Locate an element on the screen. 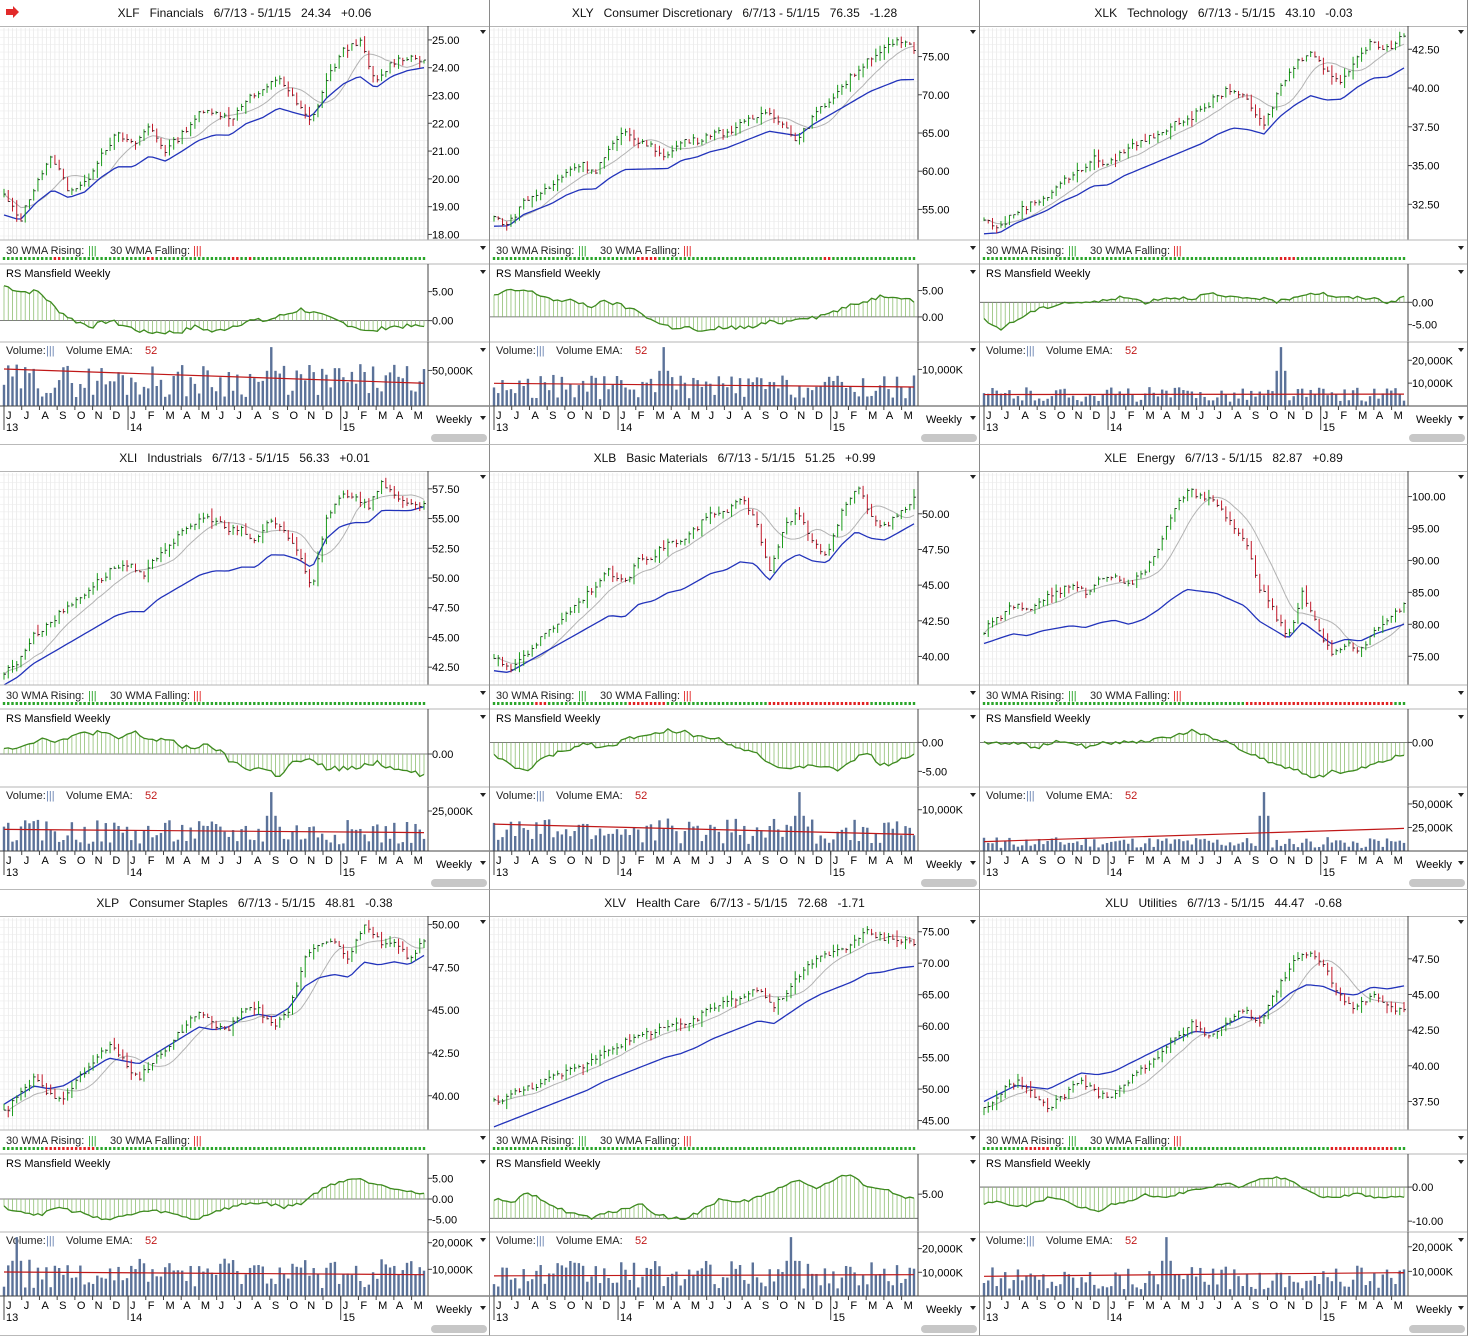 The width and height of the screenshot is (1468, 1336). year-tick-label: 13 is located at coordinates (992, 873).